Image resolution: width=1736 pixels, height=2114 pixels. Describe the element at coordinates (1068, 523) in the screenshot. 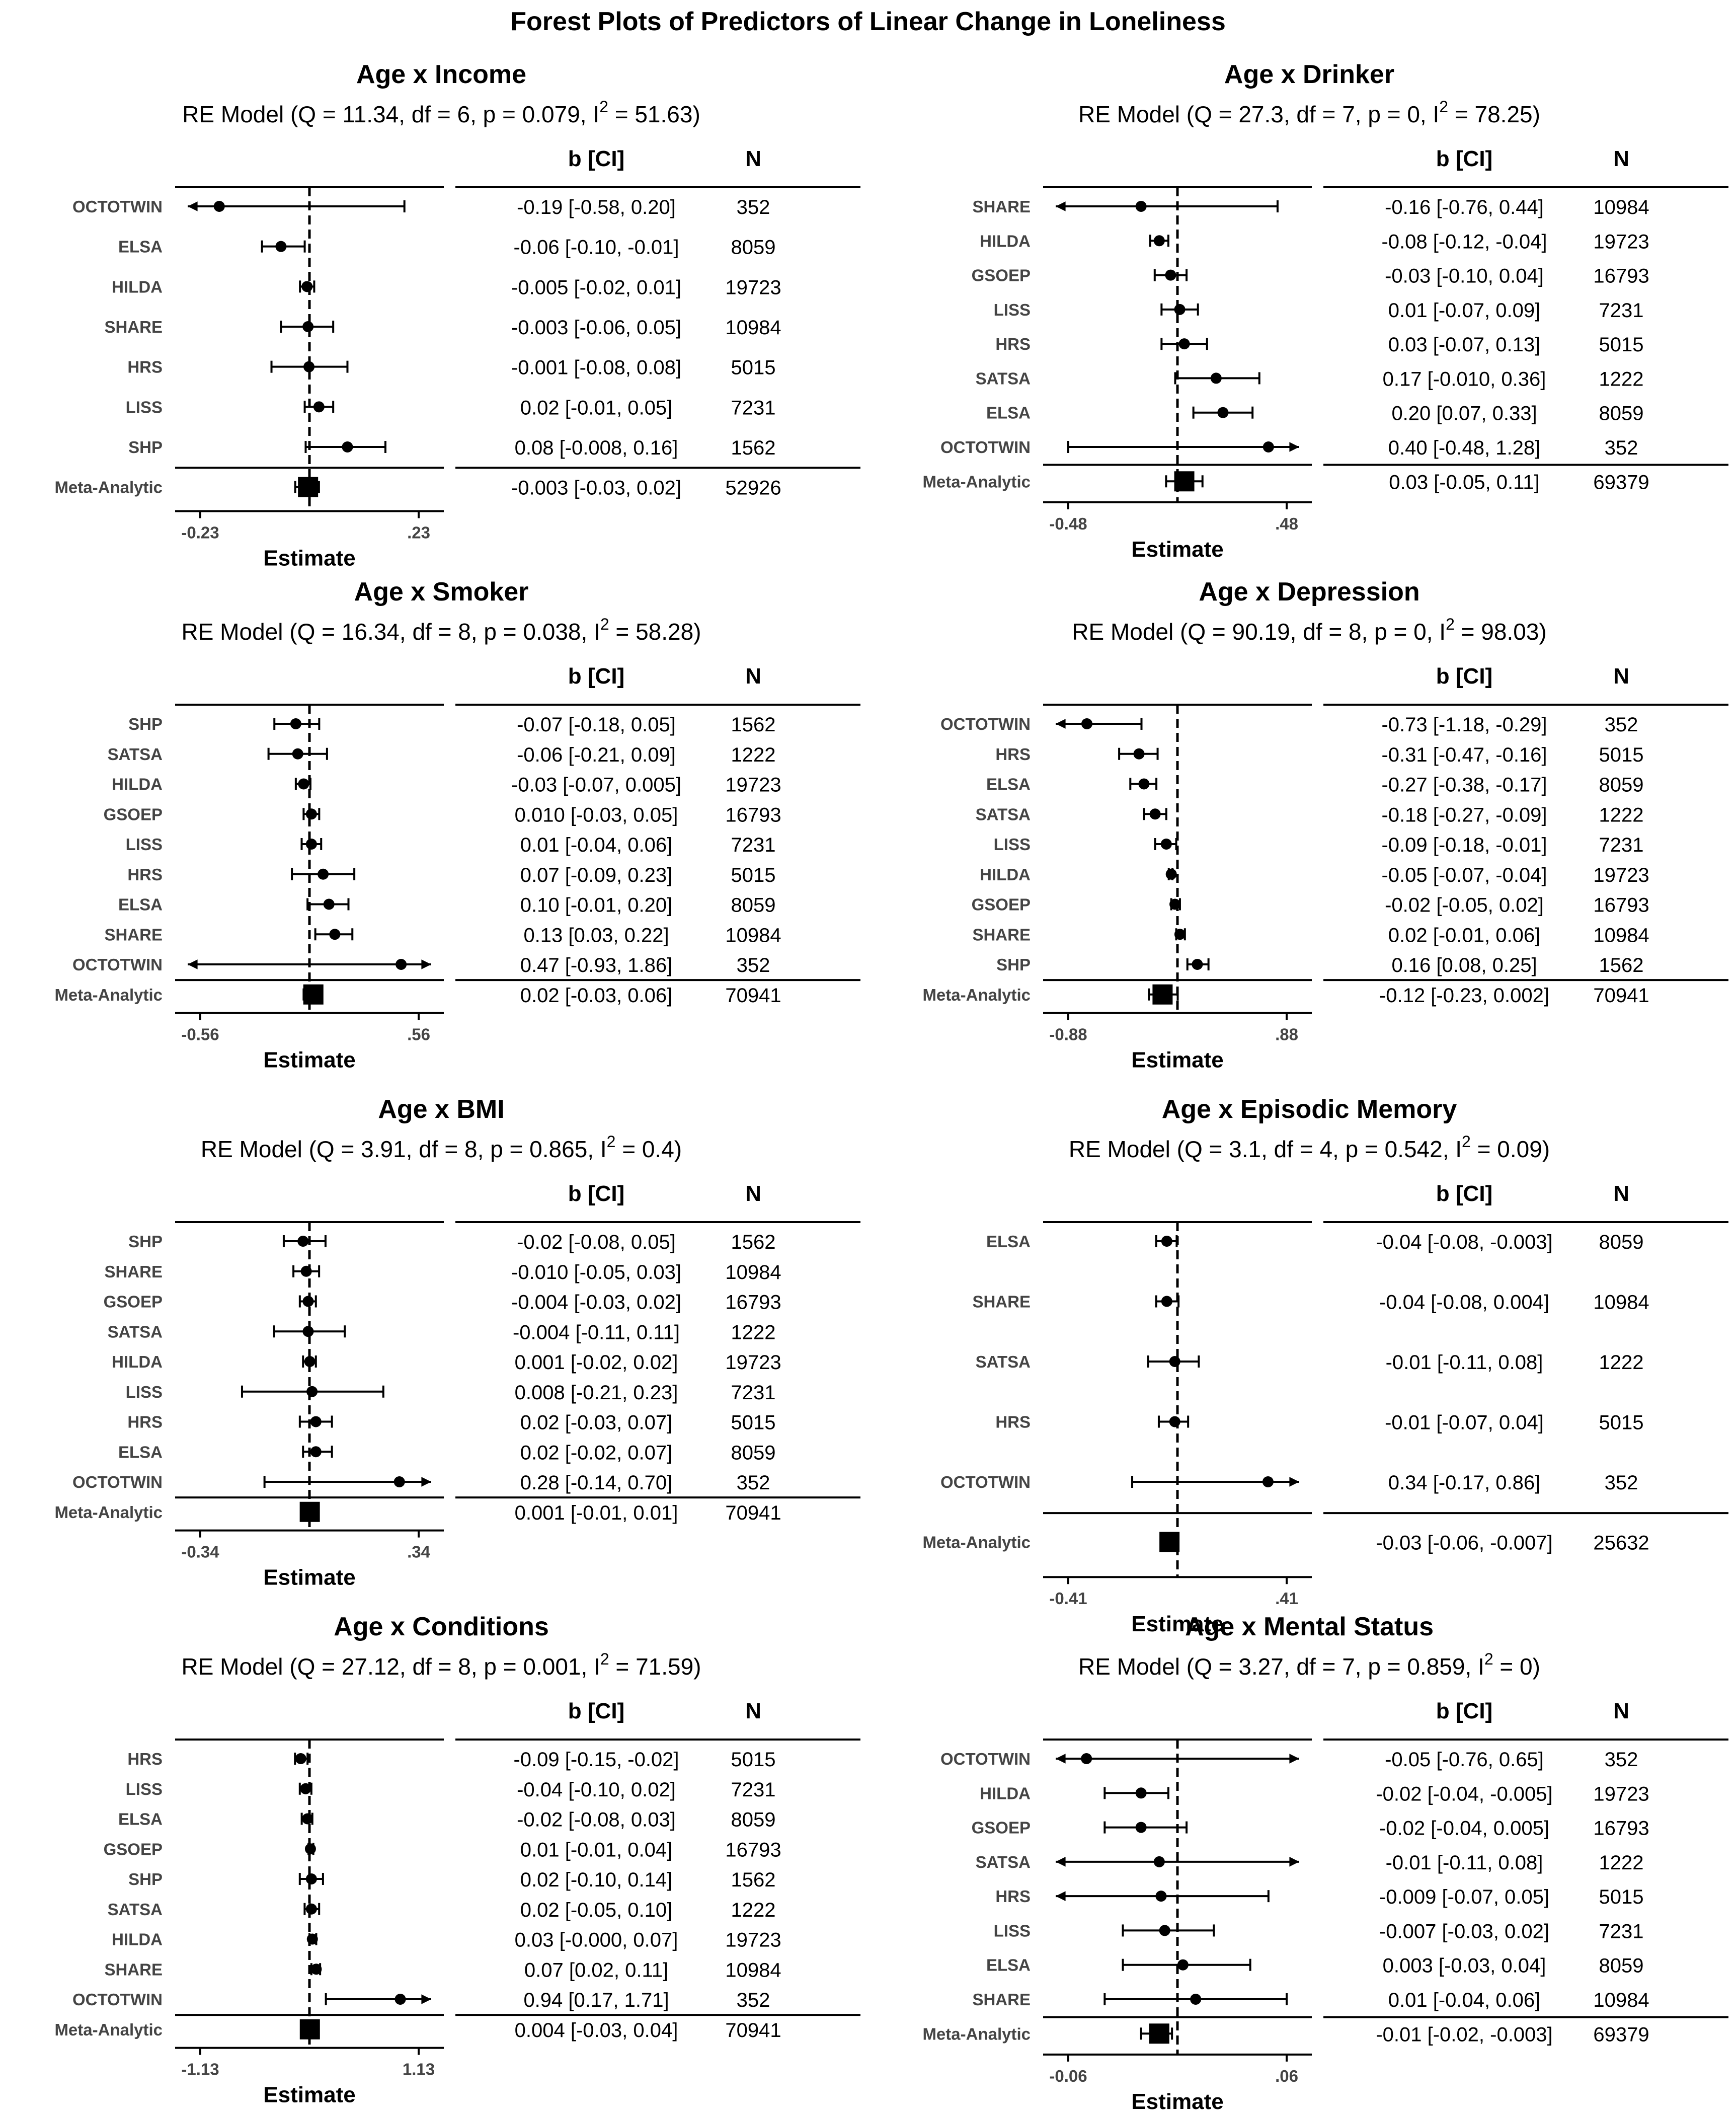

I see `x-tick-label: -0.48` at that location.